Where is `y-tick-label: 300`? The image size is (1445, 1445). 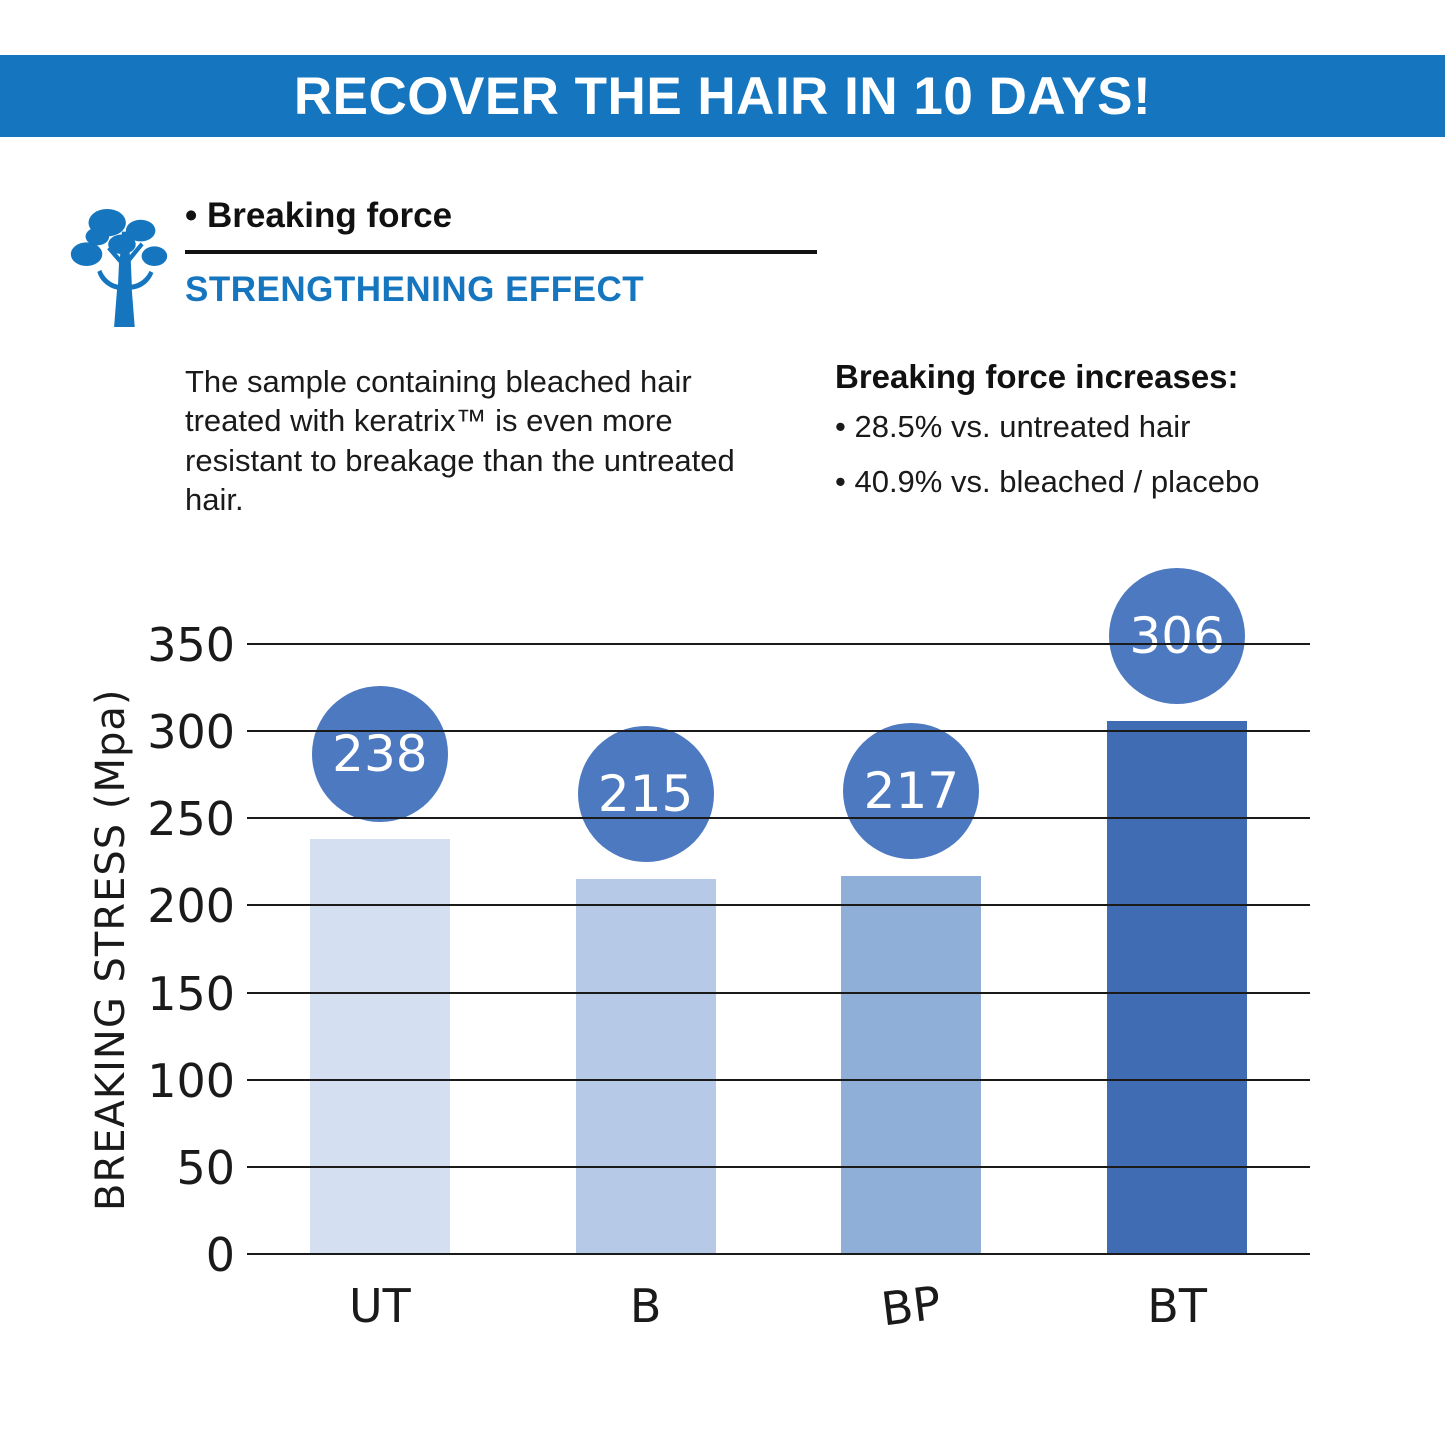 y-tick-label: 300 is located at coordinates (191, 732).